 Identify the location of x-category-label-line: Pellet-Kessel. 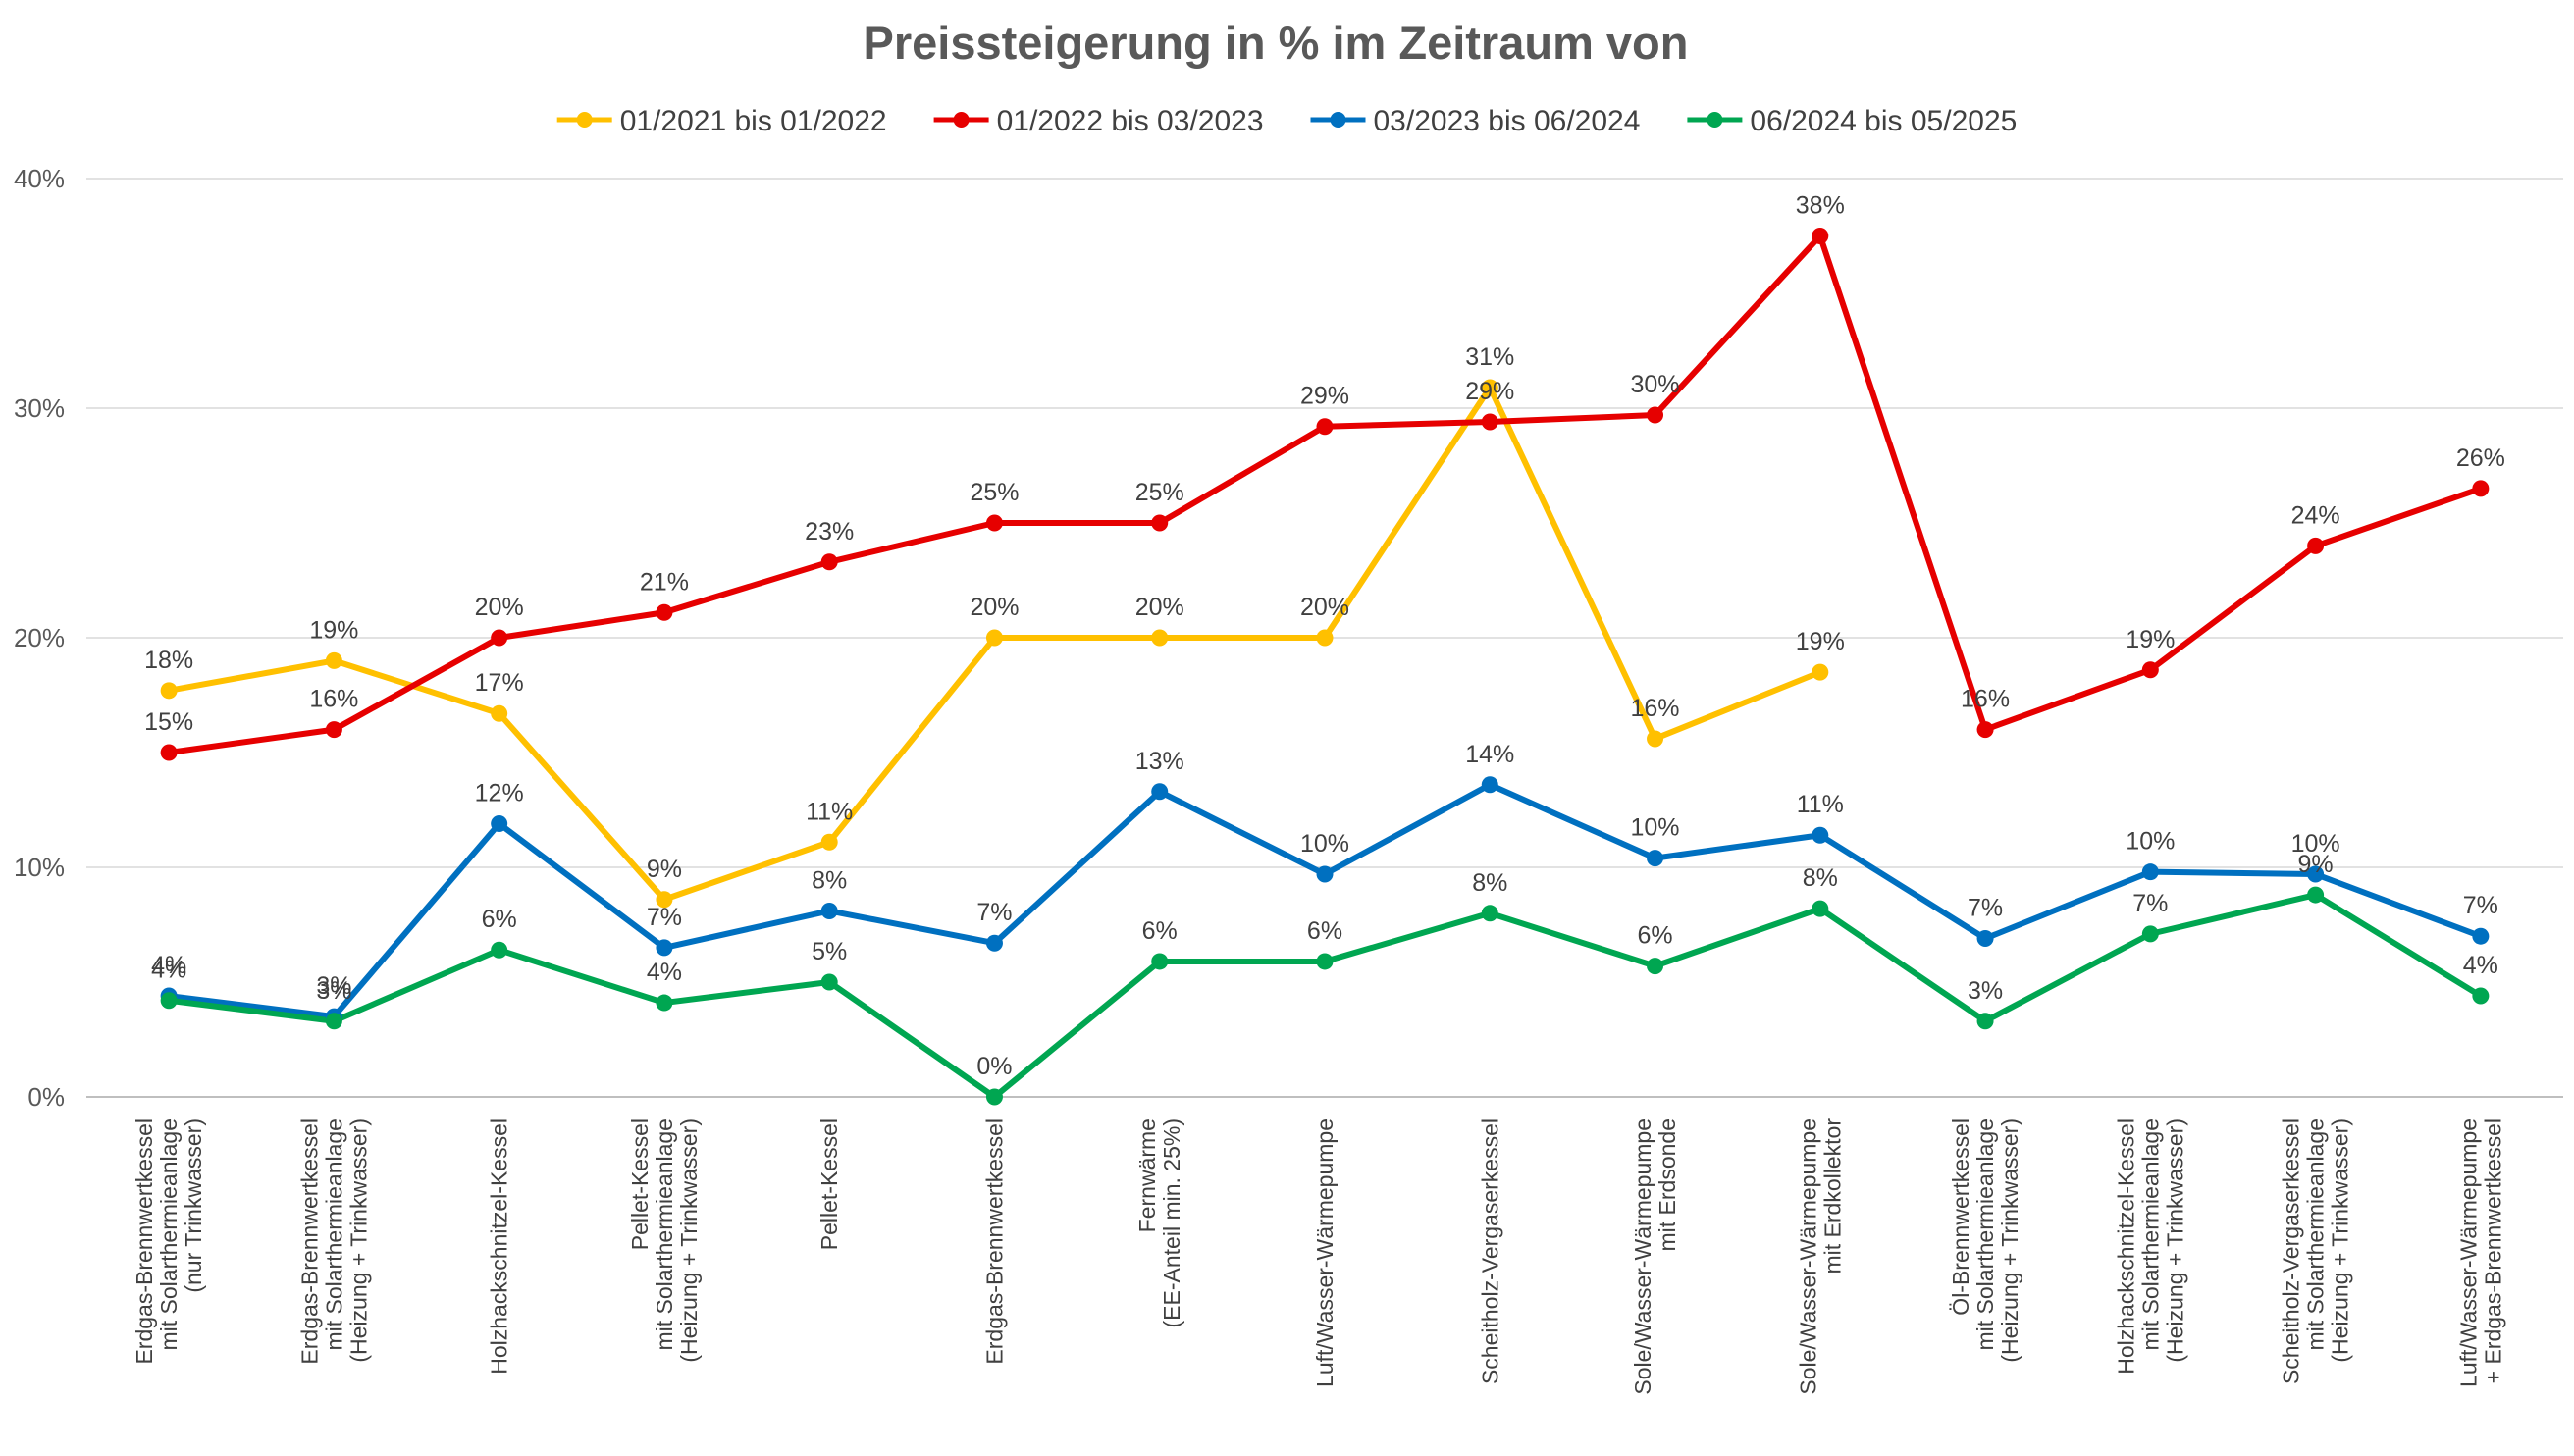
(640, 1184).